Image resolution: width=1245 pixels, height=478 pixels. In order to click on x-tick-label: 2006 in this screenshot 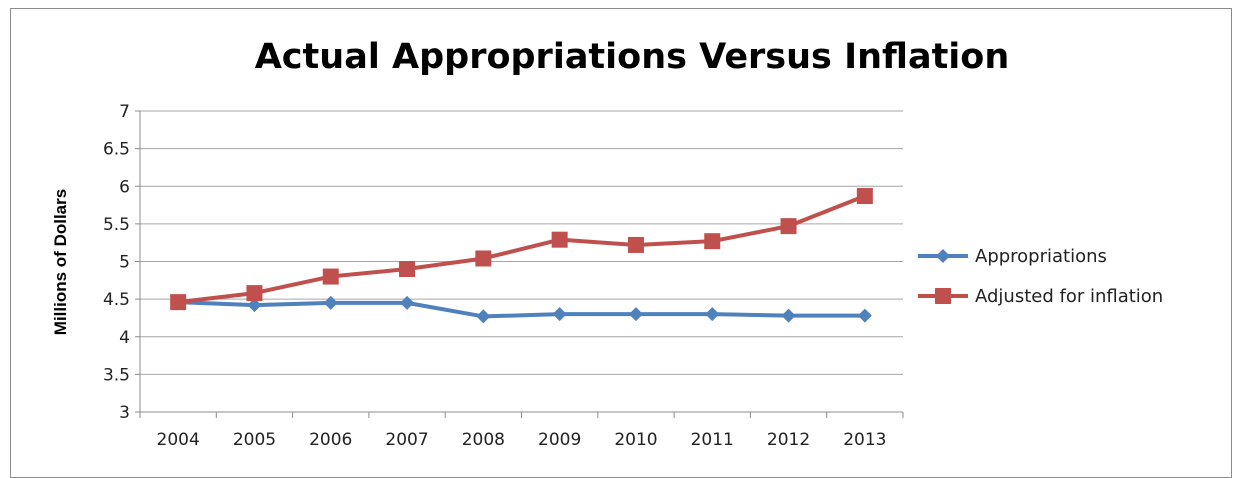, I will do `click(330, 440)`.